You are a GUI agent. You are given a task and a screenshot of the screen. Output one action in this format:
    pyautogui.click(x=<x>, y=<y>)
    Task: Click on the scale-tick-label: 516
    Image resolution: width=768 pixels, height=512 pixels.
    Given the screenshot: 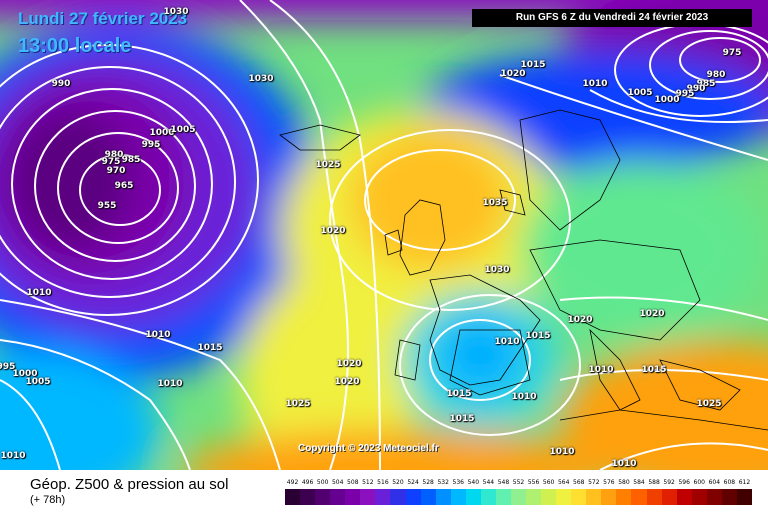 What is the action you would take?
    pyautogui.click(x=383, y=482)
    